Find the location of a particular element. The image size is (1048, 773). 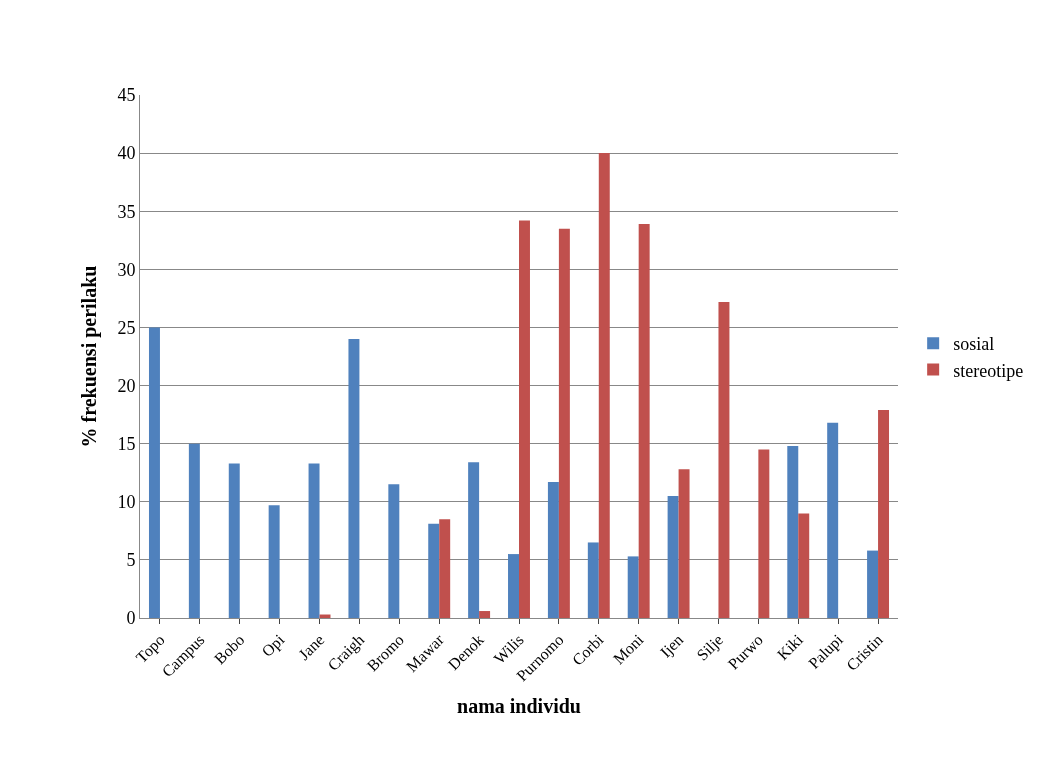

legend-label: sosial is located at coordinates (974, 344).